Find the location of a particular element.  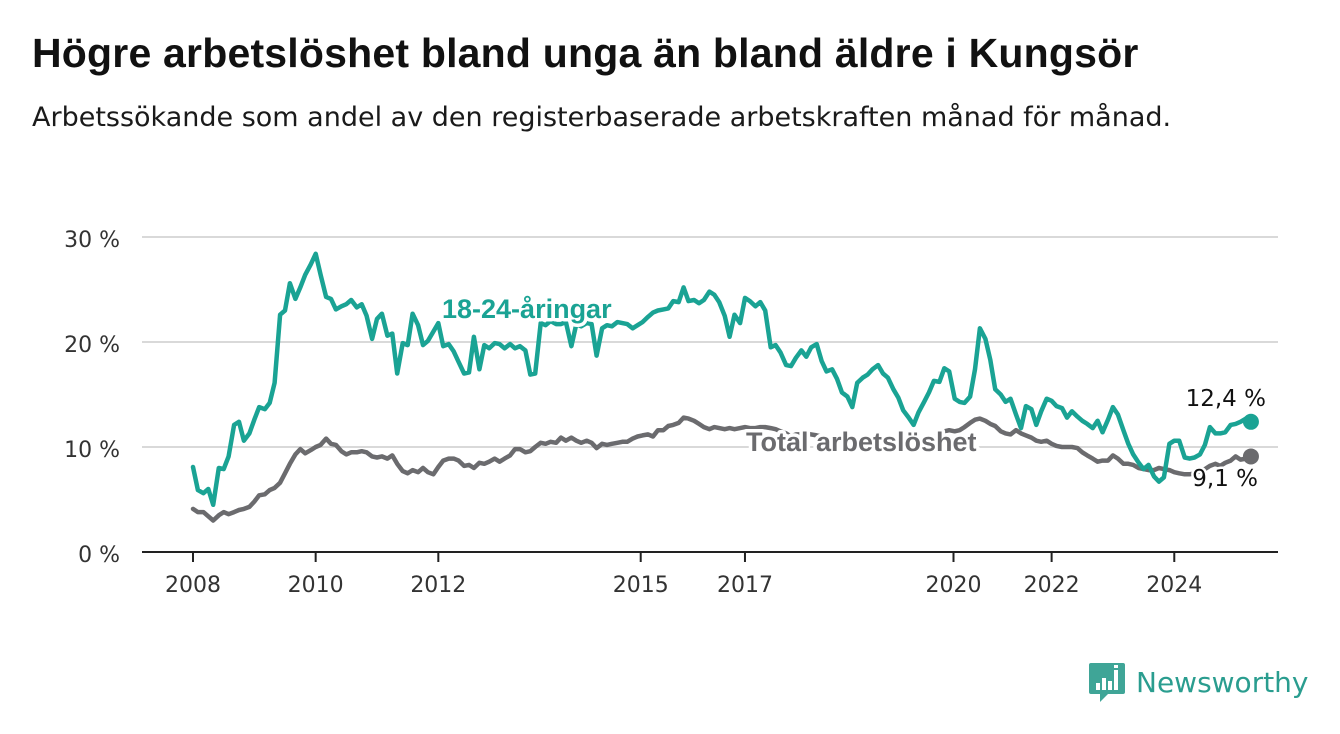

y-tick-label: 10 % is located at coordinates (92, 450).